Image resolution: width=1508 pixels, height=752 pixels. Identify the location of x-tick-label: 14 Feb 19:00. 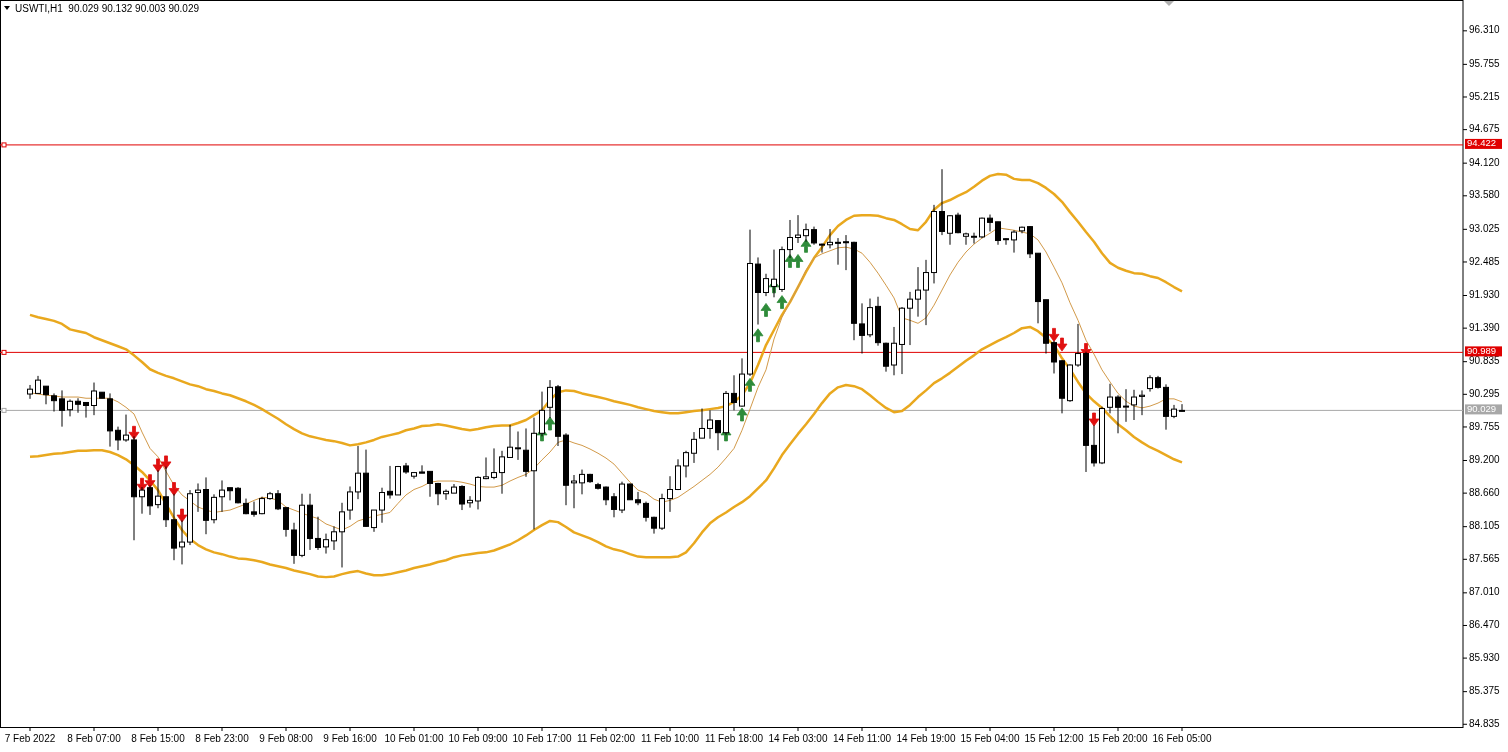
(926, 738).